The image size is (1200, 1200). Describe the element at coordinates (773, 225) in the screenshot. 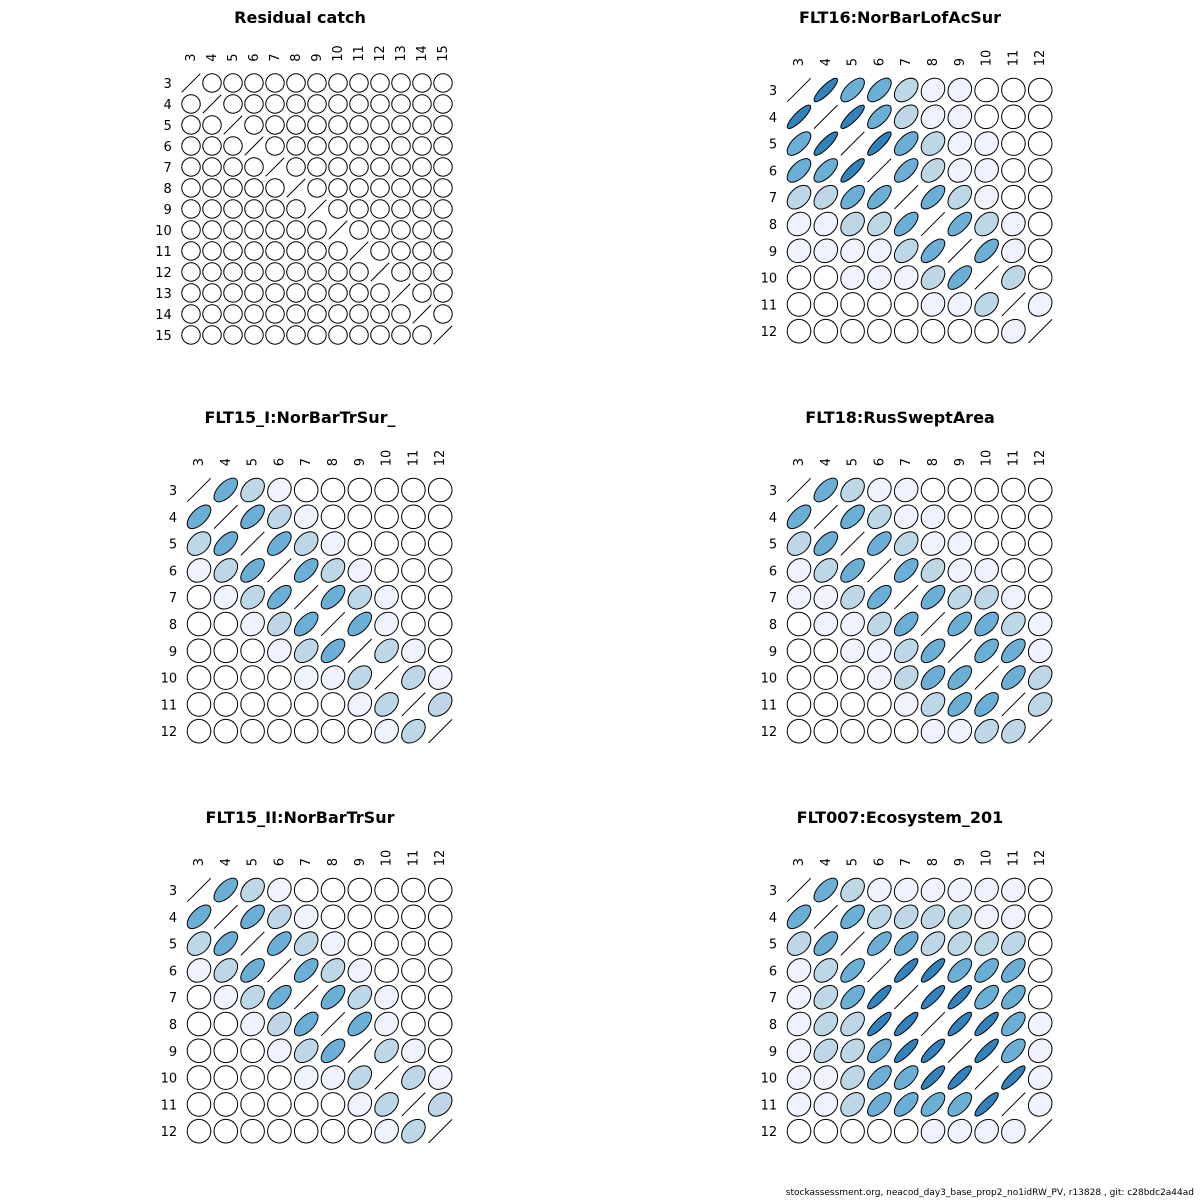

I see `row-tick-label: 8` at that location.